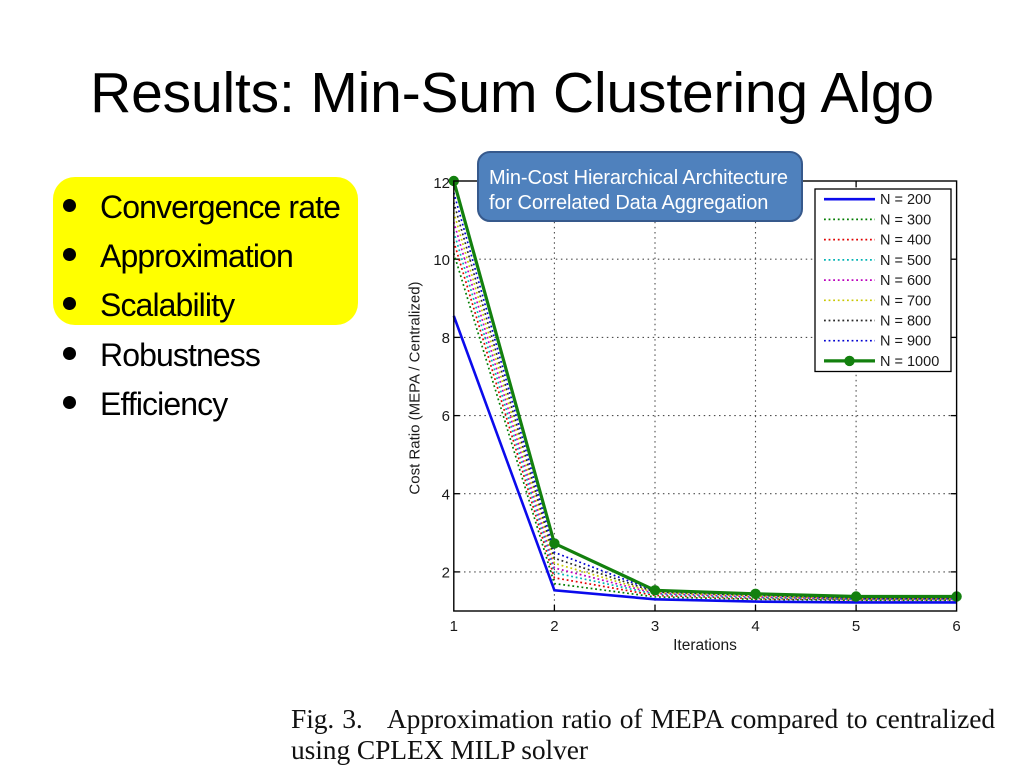 The height and width of the screenshot is (768, 1024). What do you see at coordinates (441, 183) in the screenshot?
I see `svg-text: 12` at bounding box center [441, 183].